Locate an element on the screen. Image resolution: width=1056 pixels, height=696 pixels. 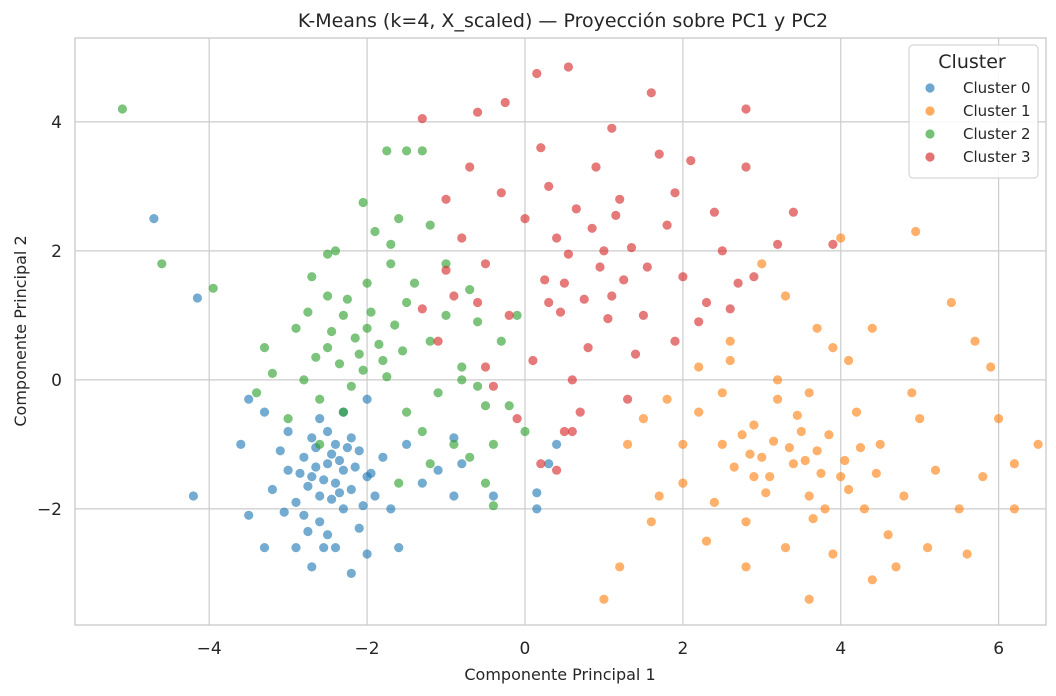
x-tick-label: 2 is located at coordinates (682, 649).